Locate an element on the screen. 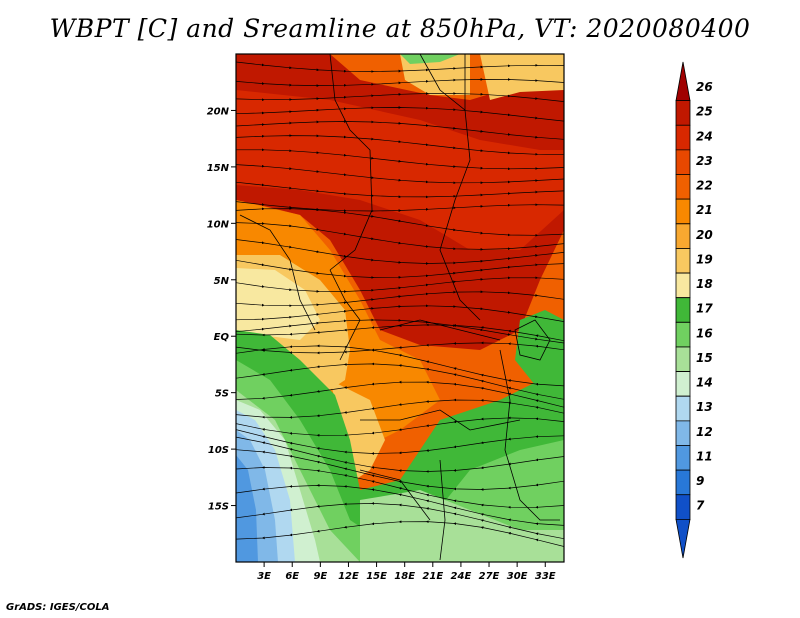 Image resolution: width=800 pixels, height=618 pixels. colorbar-label: 18 is located at coordinates (704, 284).